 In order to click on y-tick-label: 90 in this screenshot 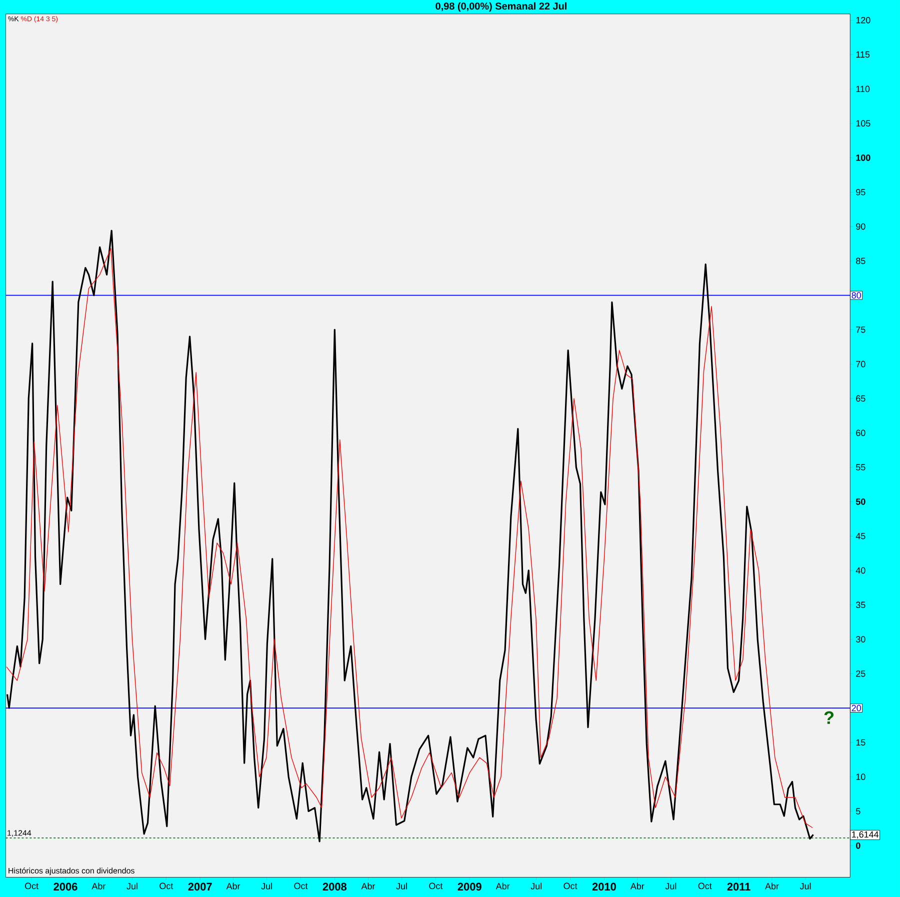, I will do `click(861, 226)`.